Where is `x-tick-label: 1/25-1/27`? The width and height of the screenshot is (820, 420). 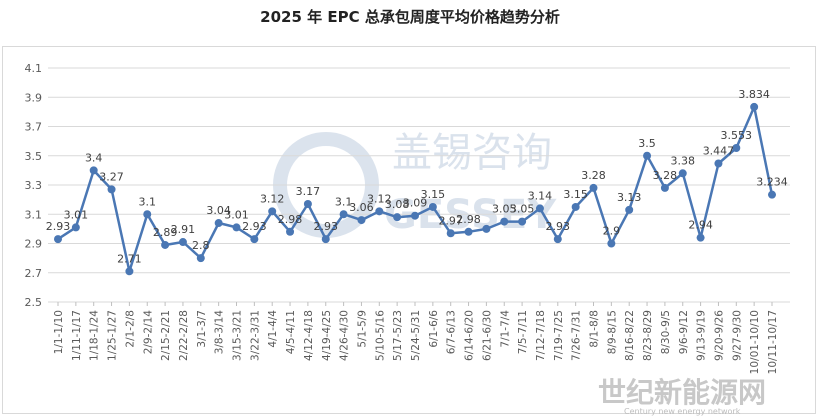
x-tick-label: 1/25-1/27 is located at coordinates (113, 335).